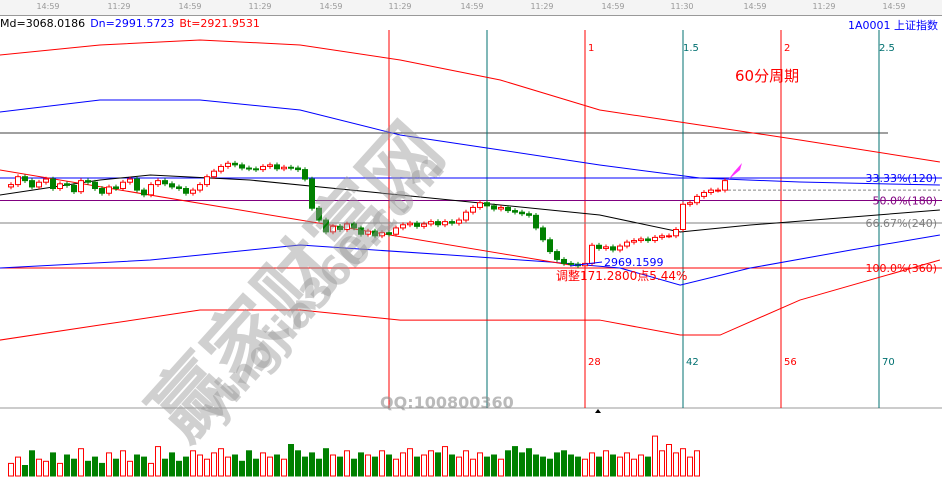  I want to click on low-price-label: 2969.1599, so click(634, 262).